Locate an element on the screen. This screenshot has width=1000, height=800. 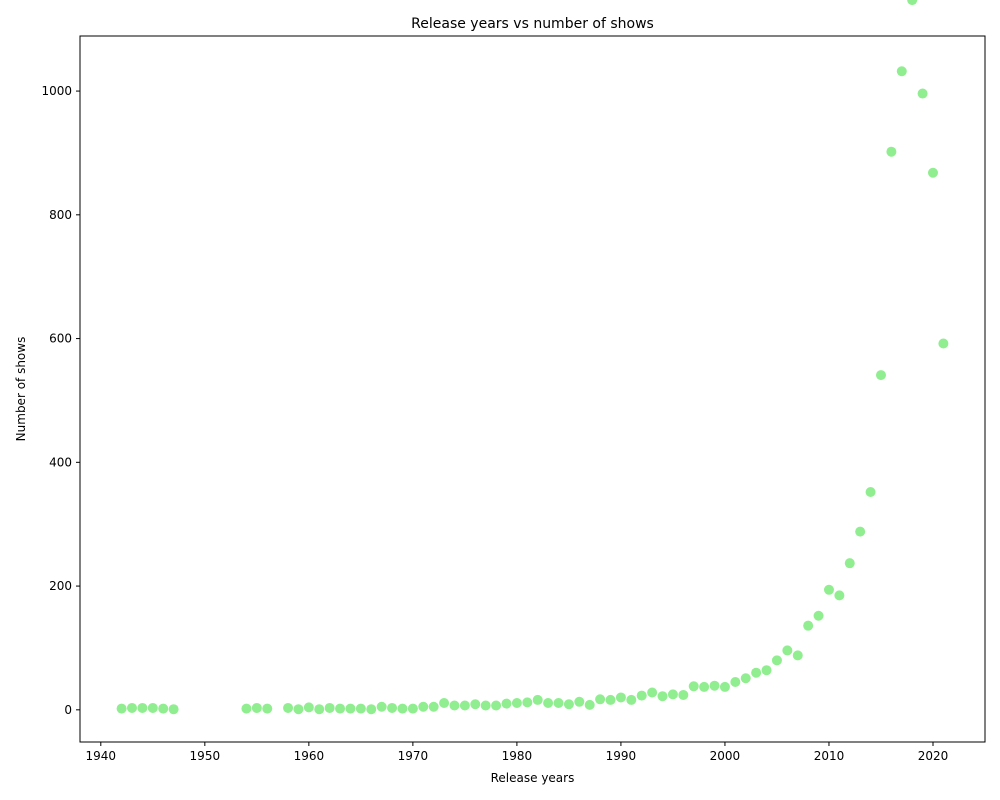
x-tick-label: 1950 is located at coordinates (205, 756).